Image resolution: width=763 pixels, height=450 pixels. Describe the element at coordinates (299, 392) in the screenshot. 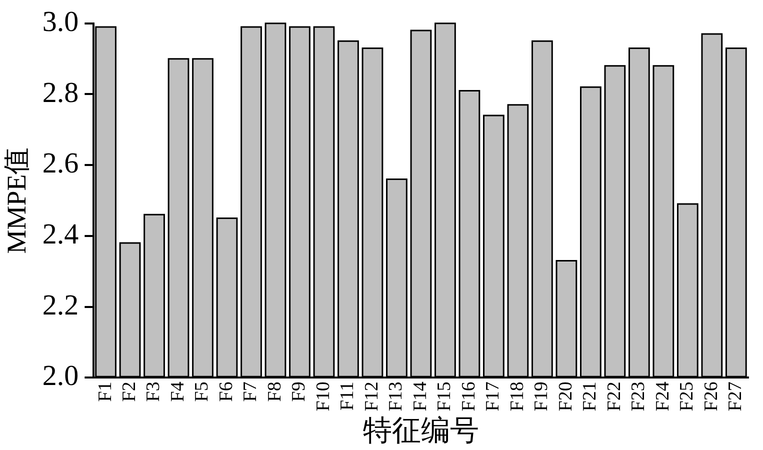

I see `x-tick-label: F9` at that location.